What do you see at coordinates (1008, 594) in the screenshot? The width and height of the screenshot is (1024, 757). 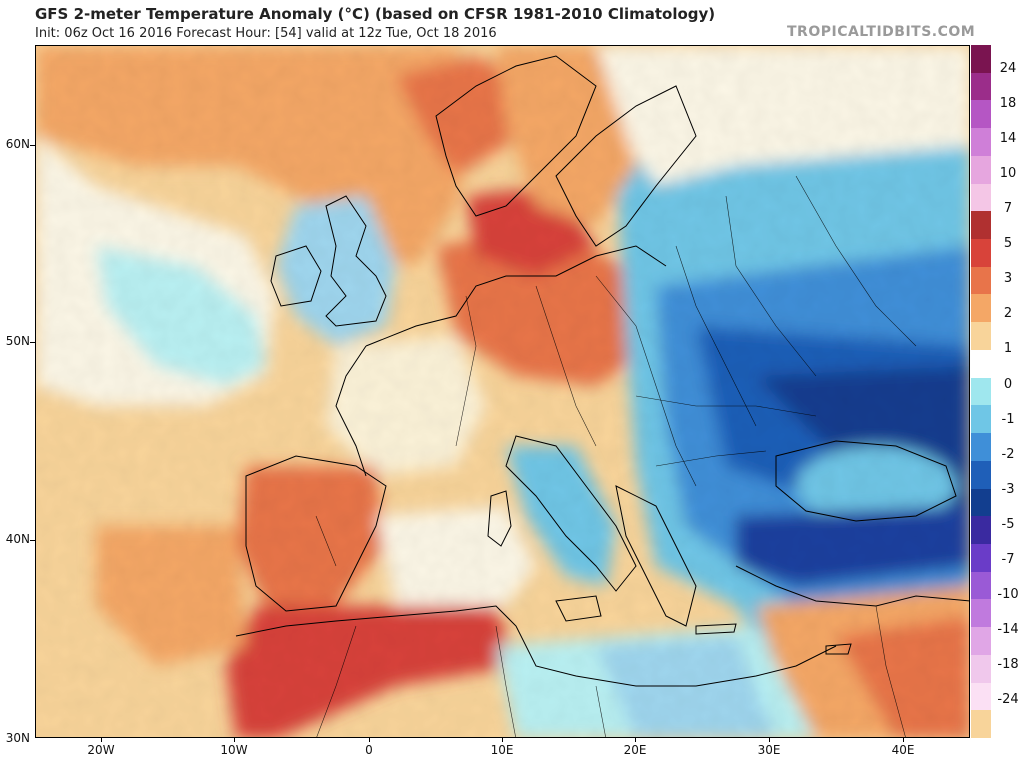 I see `colorbar-label: -10` at bounding box center [1008, 594].